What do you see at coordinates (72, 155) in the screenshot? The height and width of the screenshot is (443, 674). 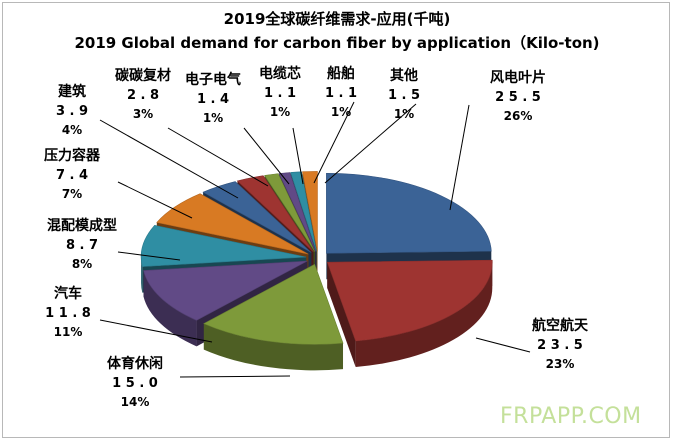 I see `slice-label-6: 压力容器` at bounding box center [72, 155].